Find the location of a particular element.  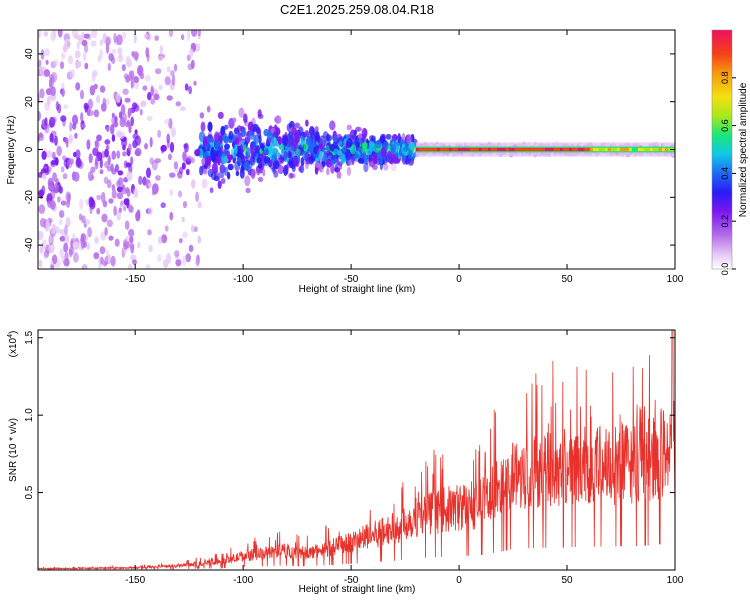

spectrogram-y-tick-label: 40 is located at coordinates (29, 54).